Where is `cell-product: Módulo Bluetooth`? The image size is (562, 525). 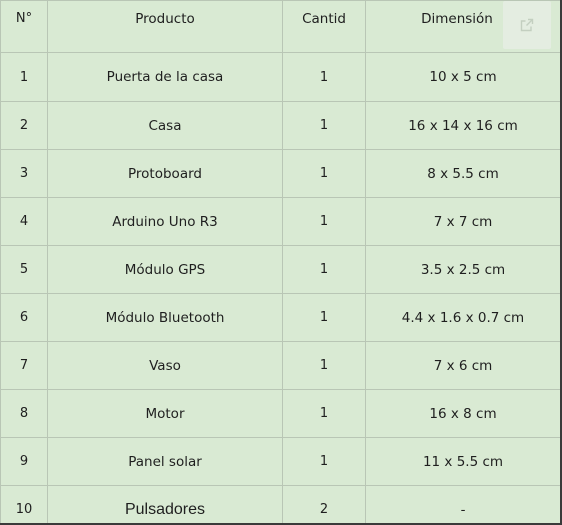 cell-product: Módulo Bluetooth is located at coordinates (165, 317).